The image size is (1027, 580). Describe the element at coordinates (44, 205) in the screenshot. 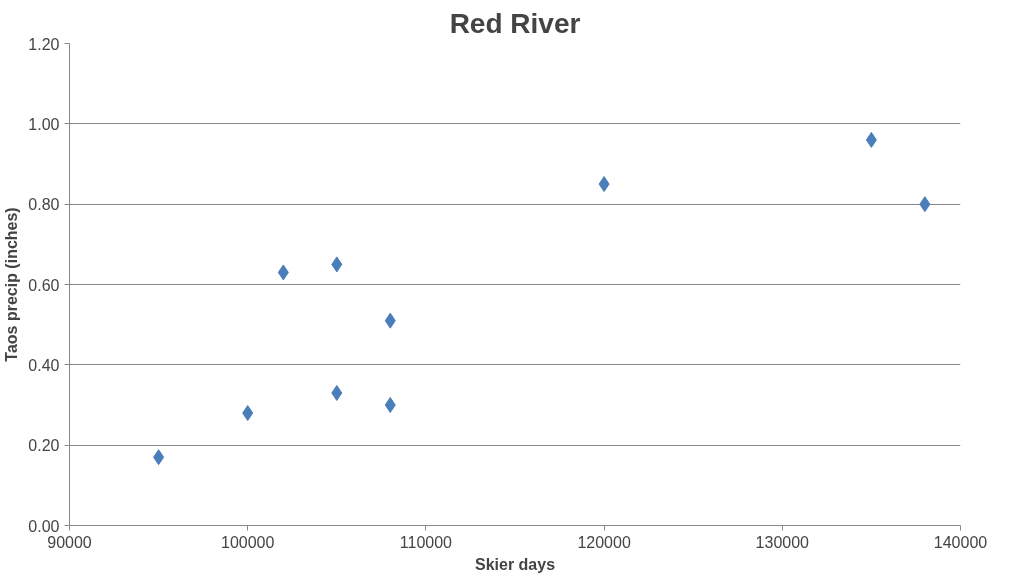

I see `y-tick-label: 0.80` at that location.